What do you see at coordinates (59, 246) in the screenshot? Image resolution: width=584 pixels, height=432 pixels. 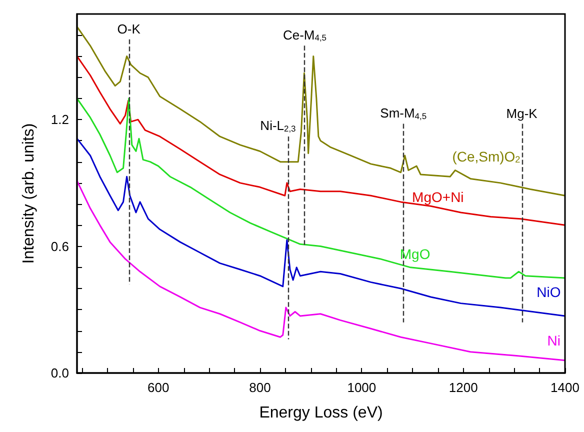 I see `y-tick-label: 0.6` at bounding box center [59, 246].